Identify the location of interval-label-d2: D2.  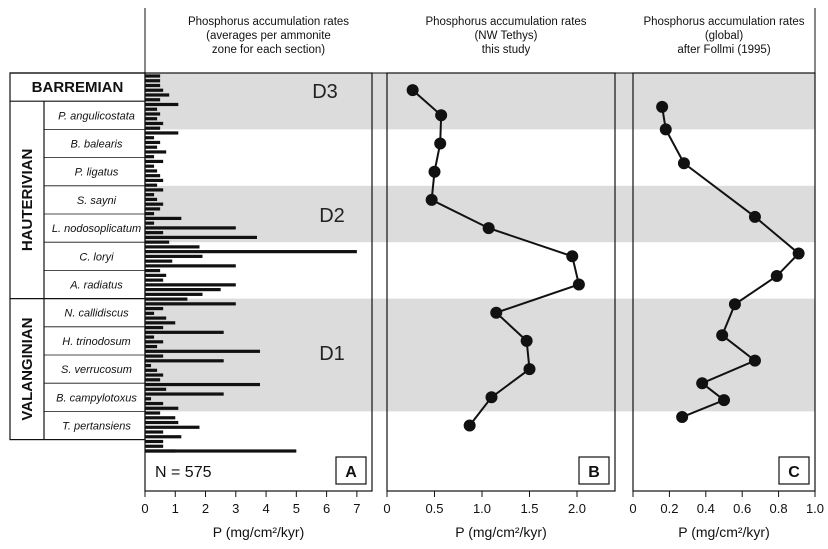
(332, 216).